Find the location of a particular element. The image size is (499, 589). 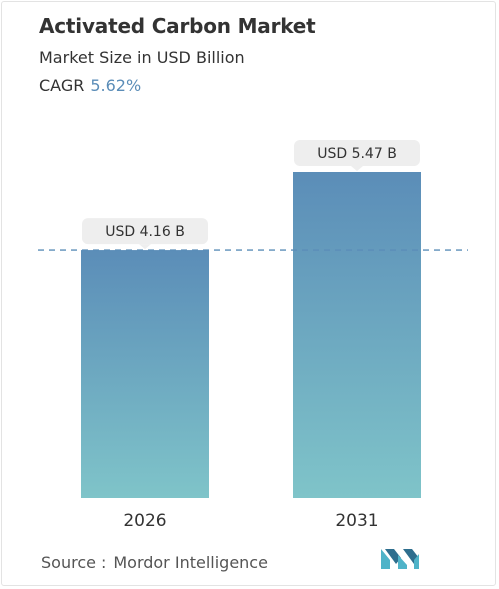

data-label-2026: USD 4.16 B is located at coordinates (145, 232).